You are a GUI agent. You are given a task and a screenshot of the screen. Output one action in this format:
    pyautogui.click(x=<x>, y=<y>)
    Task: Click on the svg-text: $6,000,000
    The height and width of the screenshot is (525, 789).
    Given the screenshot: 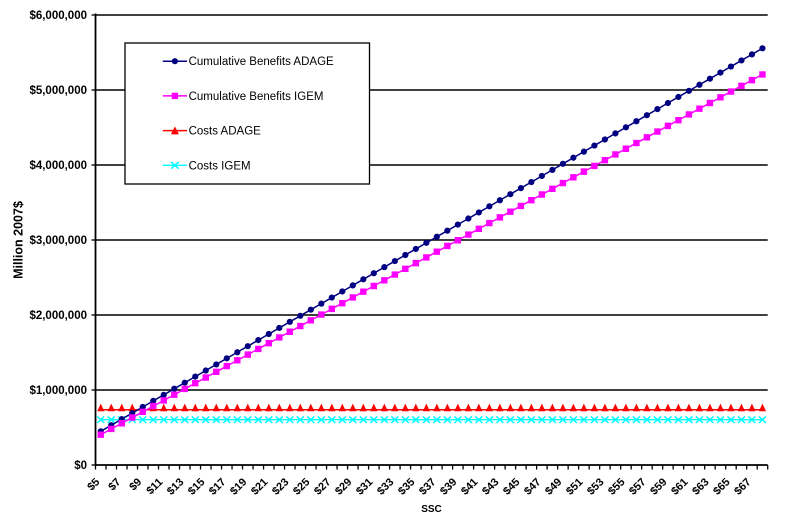 What is the action you would take?
    pyautogui.click(x=58, y=16)
    